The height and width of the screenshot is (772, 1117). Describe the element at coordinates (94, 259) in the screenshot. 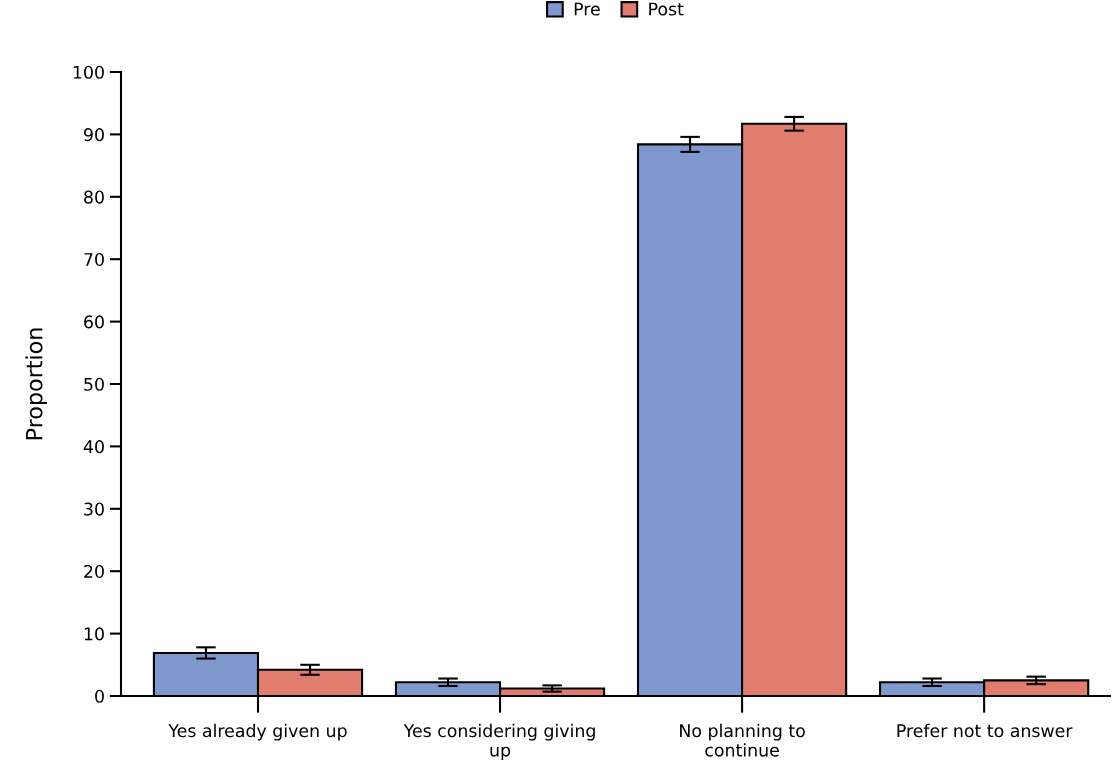

I see `y-tick-label: 70` at that location.